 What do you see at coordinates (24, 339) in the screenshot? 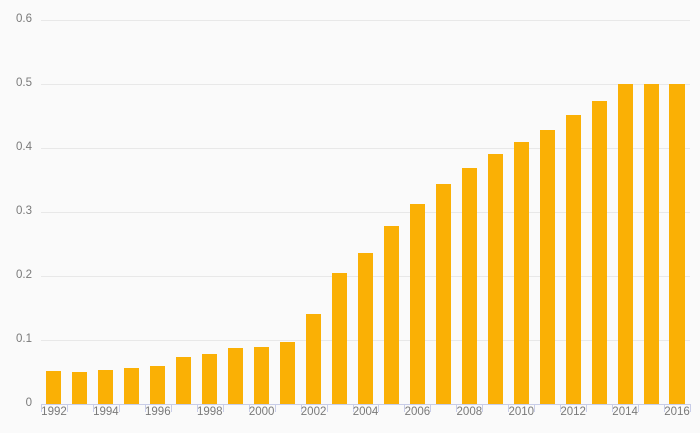
I see `y-axis-tick-label: 0.1` at bounding box center [24, 339].